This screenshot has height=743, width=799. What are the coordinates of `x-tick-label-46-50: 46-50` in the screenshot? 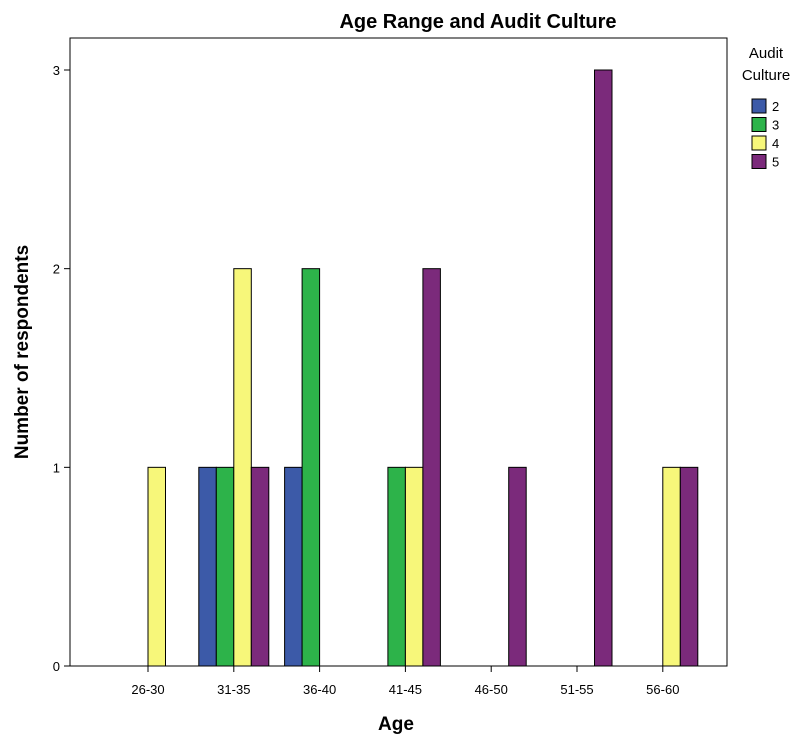 It's located at (491, 689).